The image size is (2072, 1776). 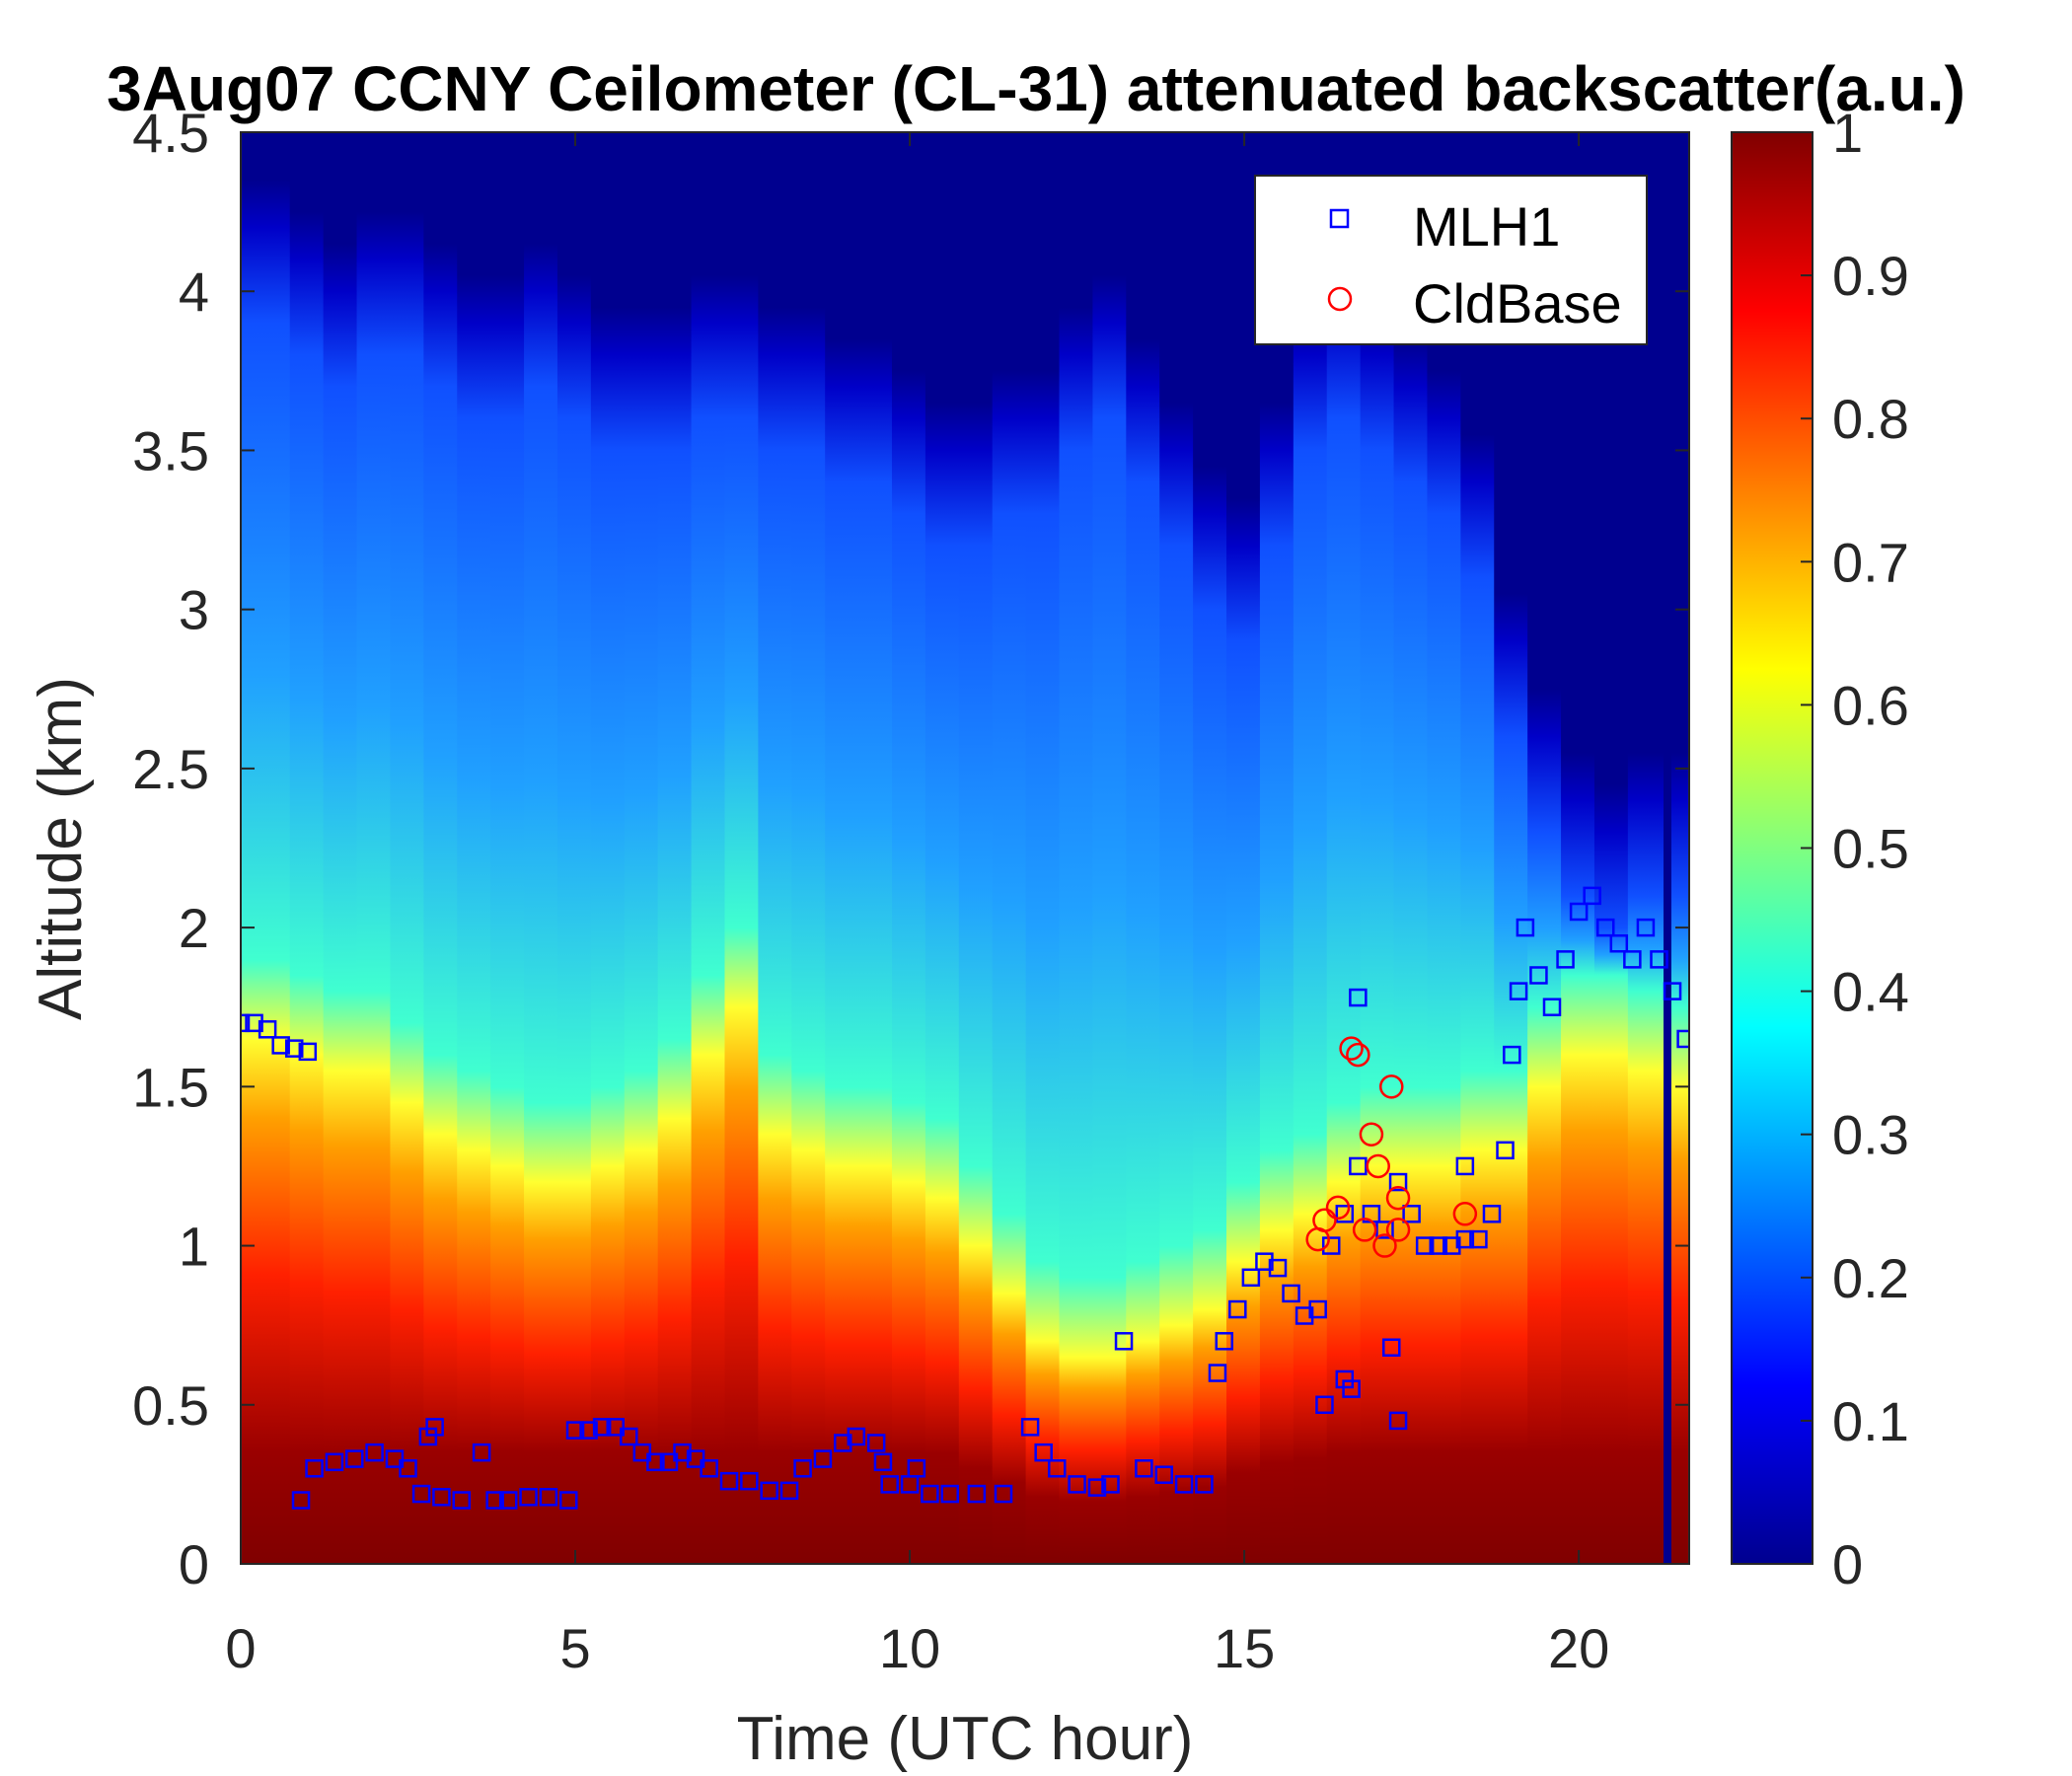 I want to click on y-tick-label: 1.5, so click(x=170, y=1087).